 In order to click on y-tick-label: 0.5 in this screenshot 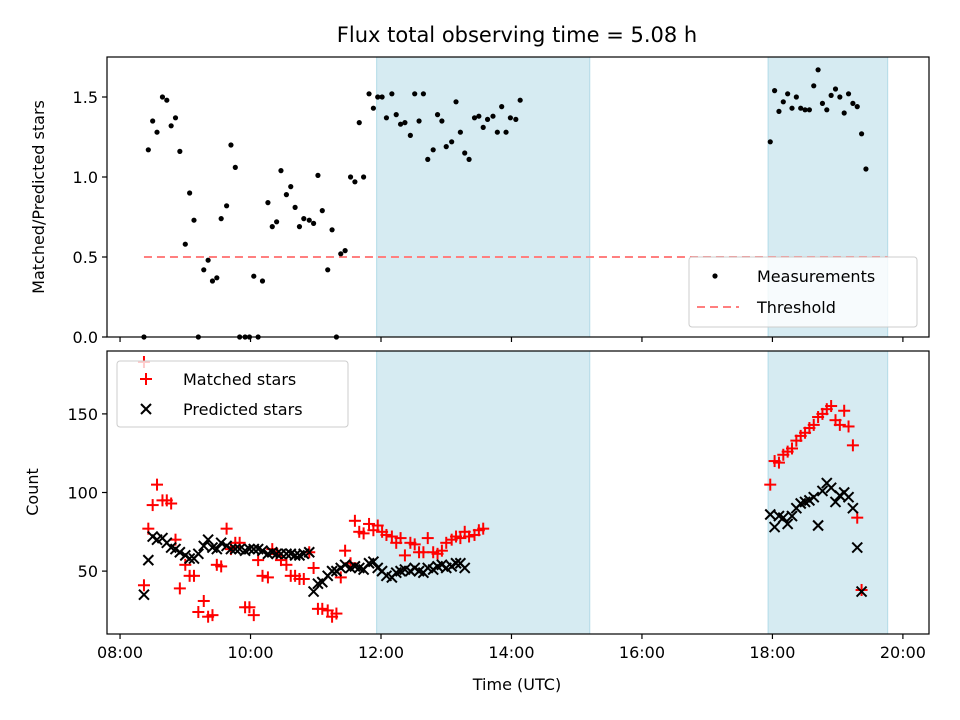, I will do `click(85, 257)`.